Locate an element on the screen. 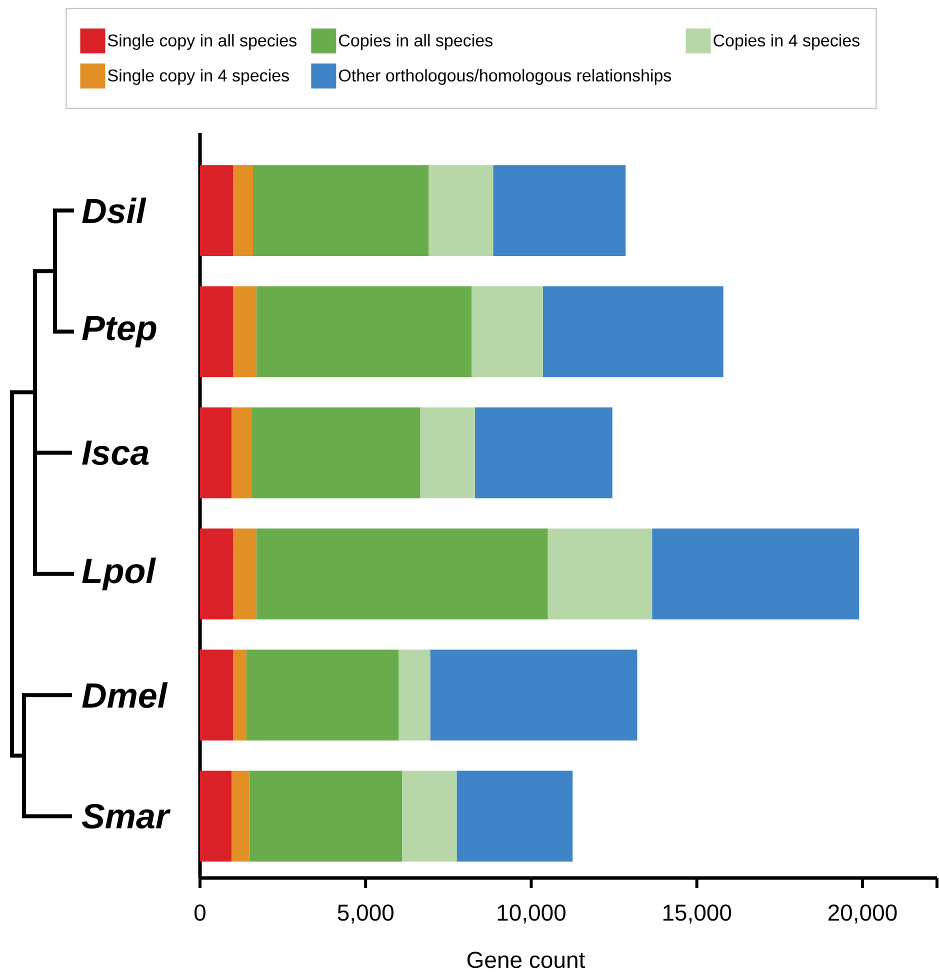 This screenshot has height=974, width=939. x-tick-label: 15,000 is located at coordinates (697, 914).